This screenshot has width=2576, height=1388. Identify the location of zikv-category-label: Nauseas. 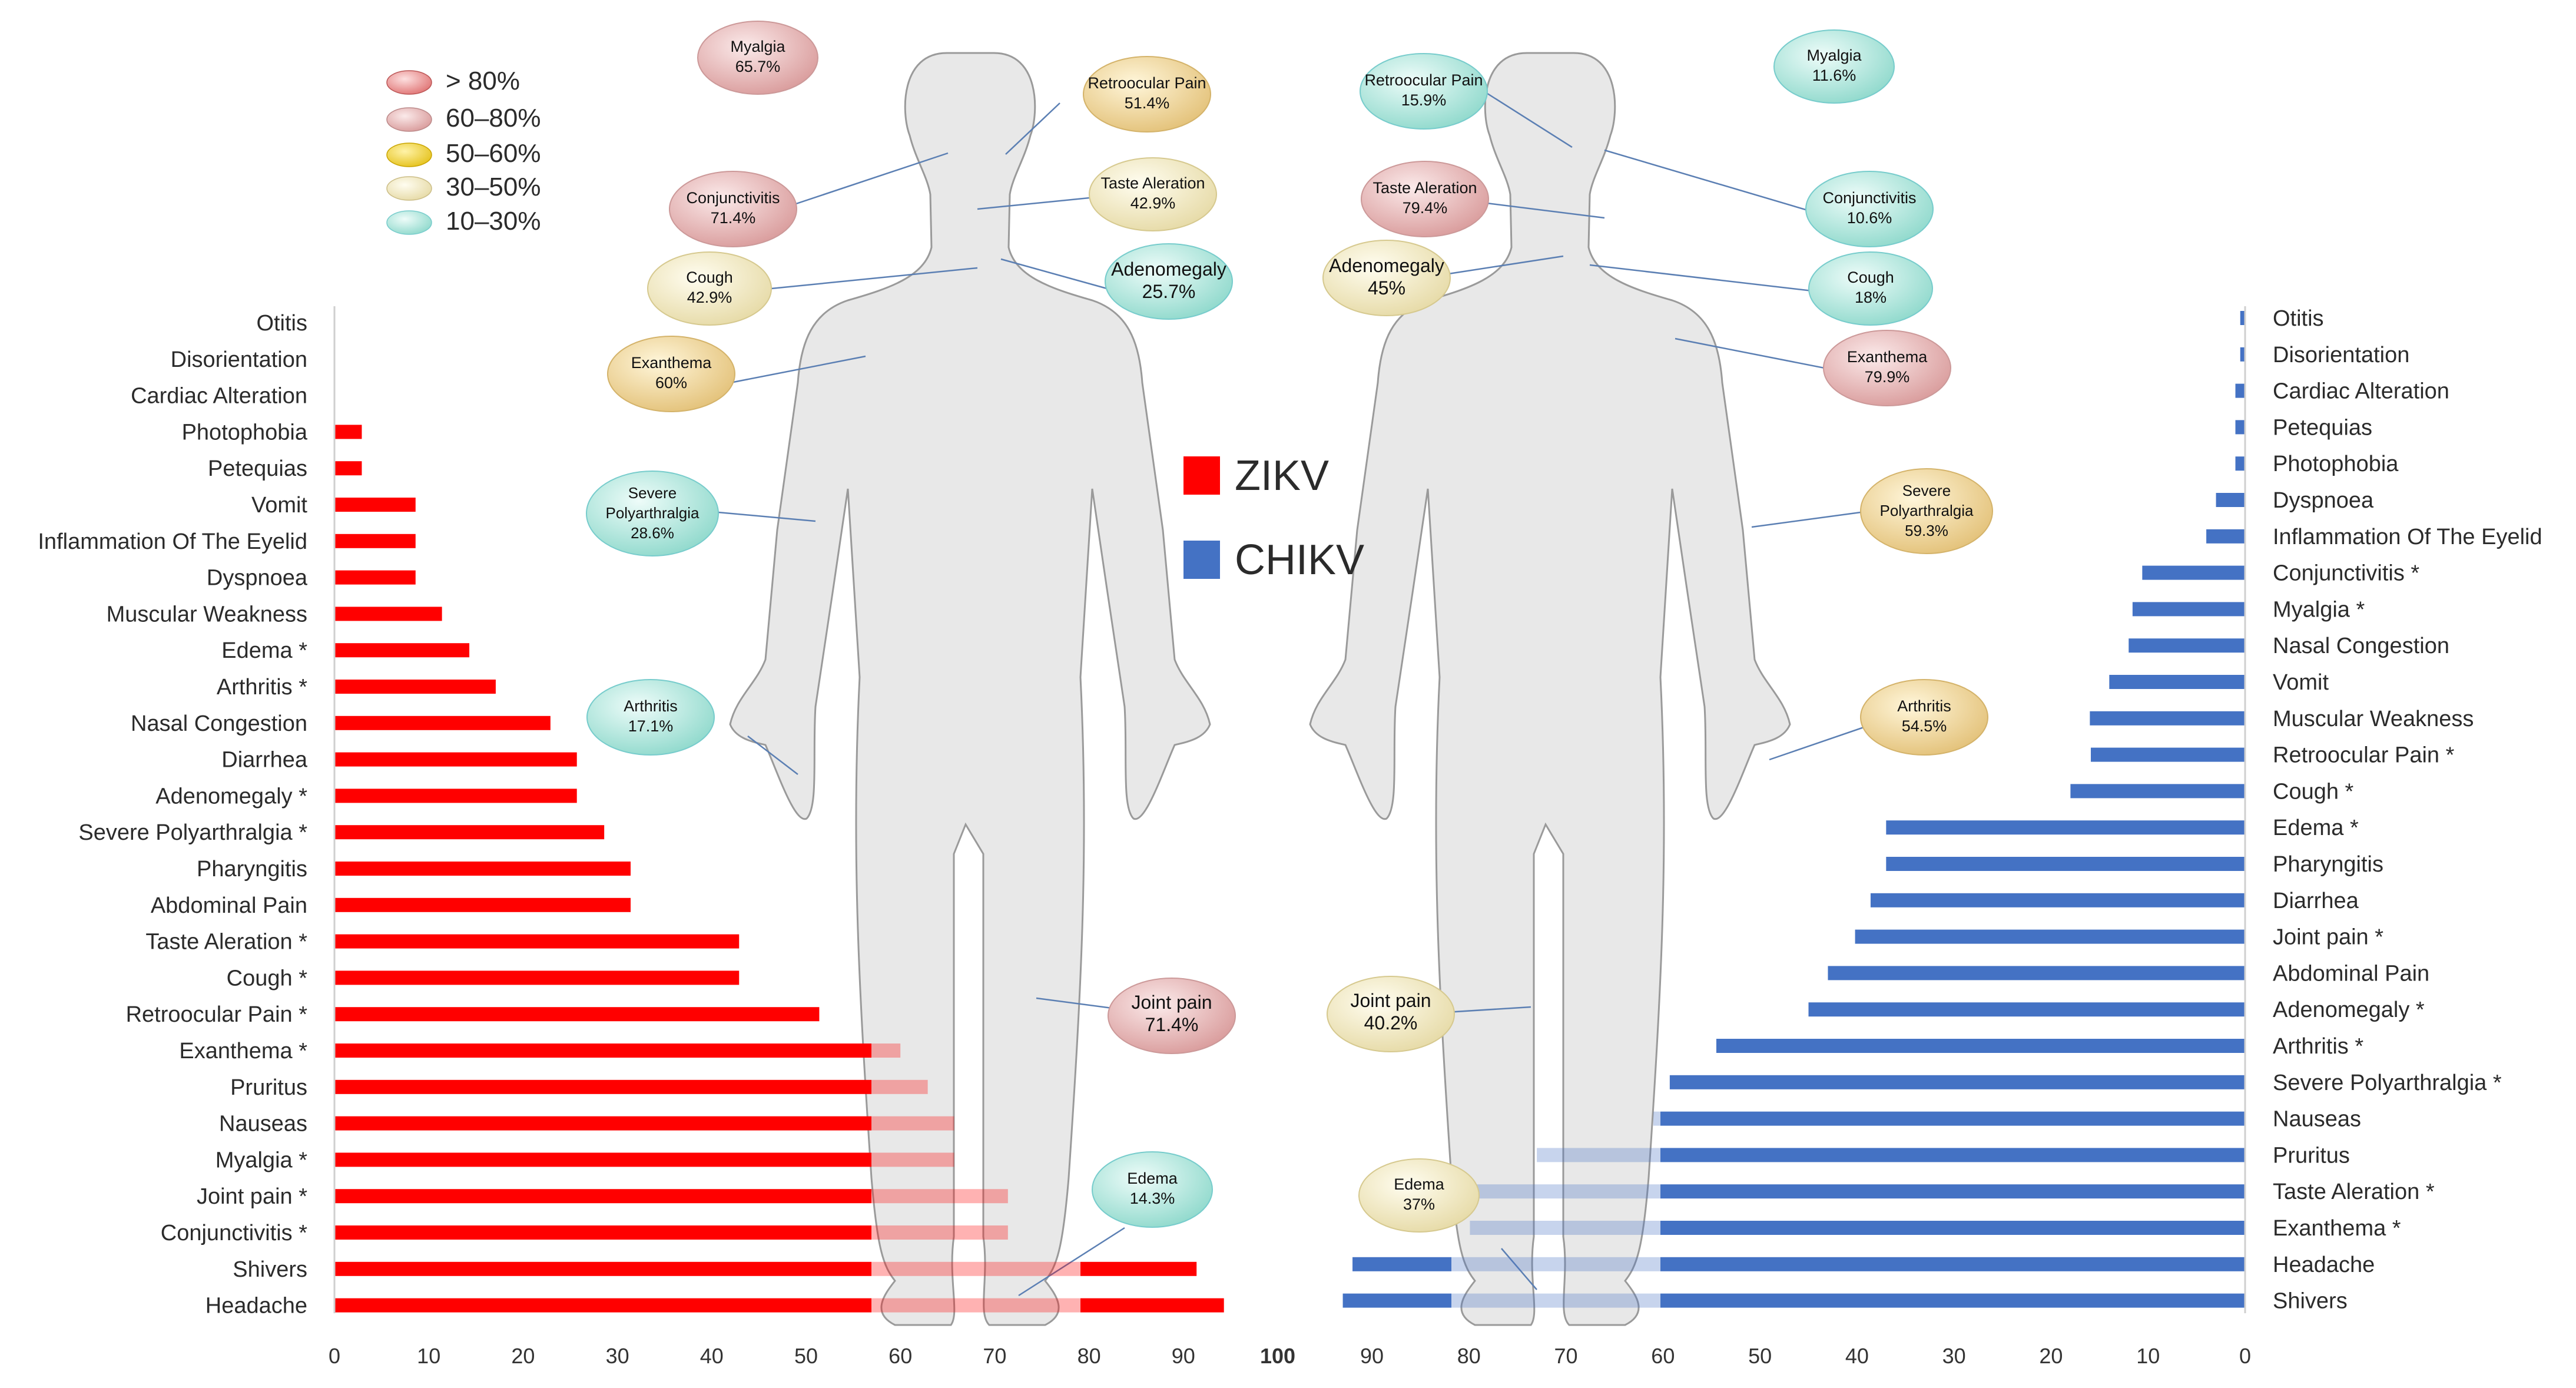
(263, 1124).